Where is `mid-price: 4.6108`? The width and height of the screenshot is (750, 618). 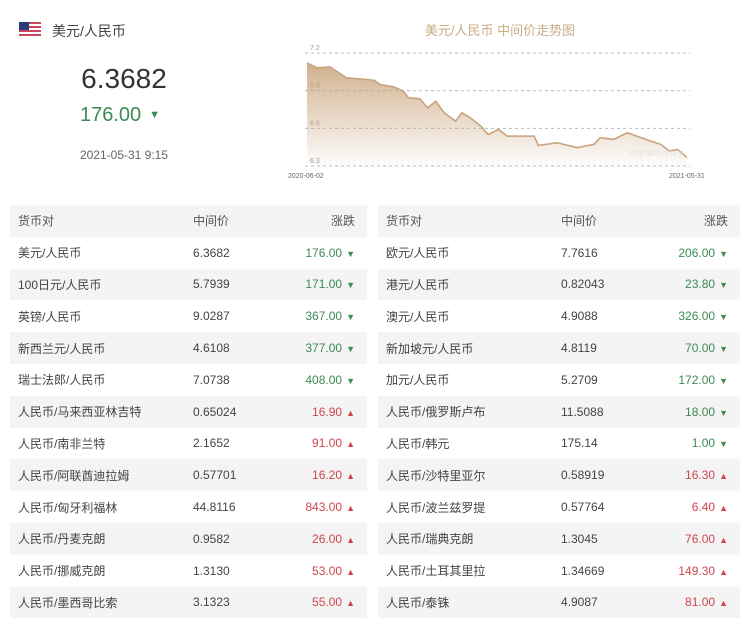 mid-price: 4.6108 is located at coordinates (243, 348).